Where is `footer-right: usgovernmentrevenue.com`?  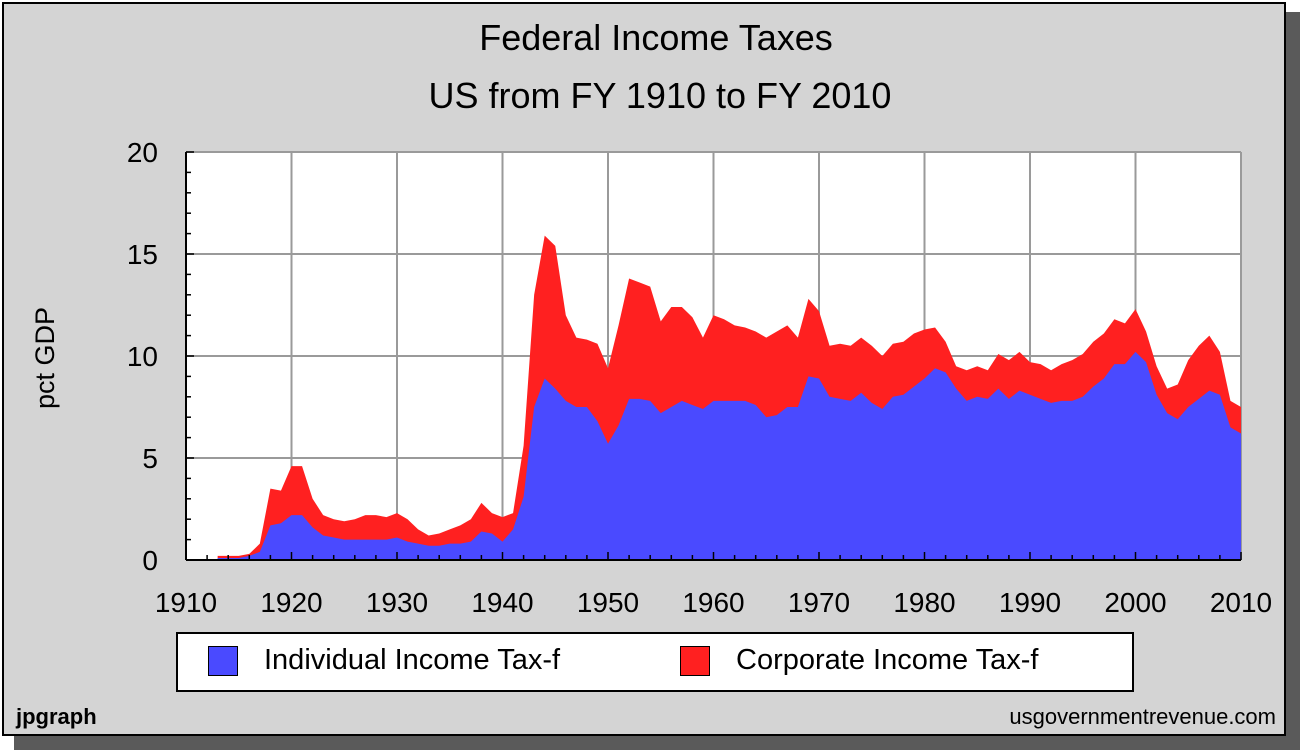
footer-right: usgovernmentrevenue.com is located at coordinates (1142, 716).